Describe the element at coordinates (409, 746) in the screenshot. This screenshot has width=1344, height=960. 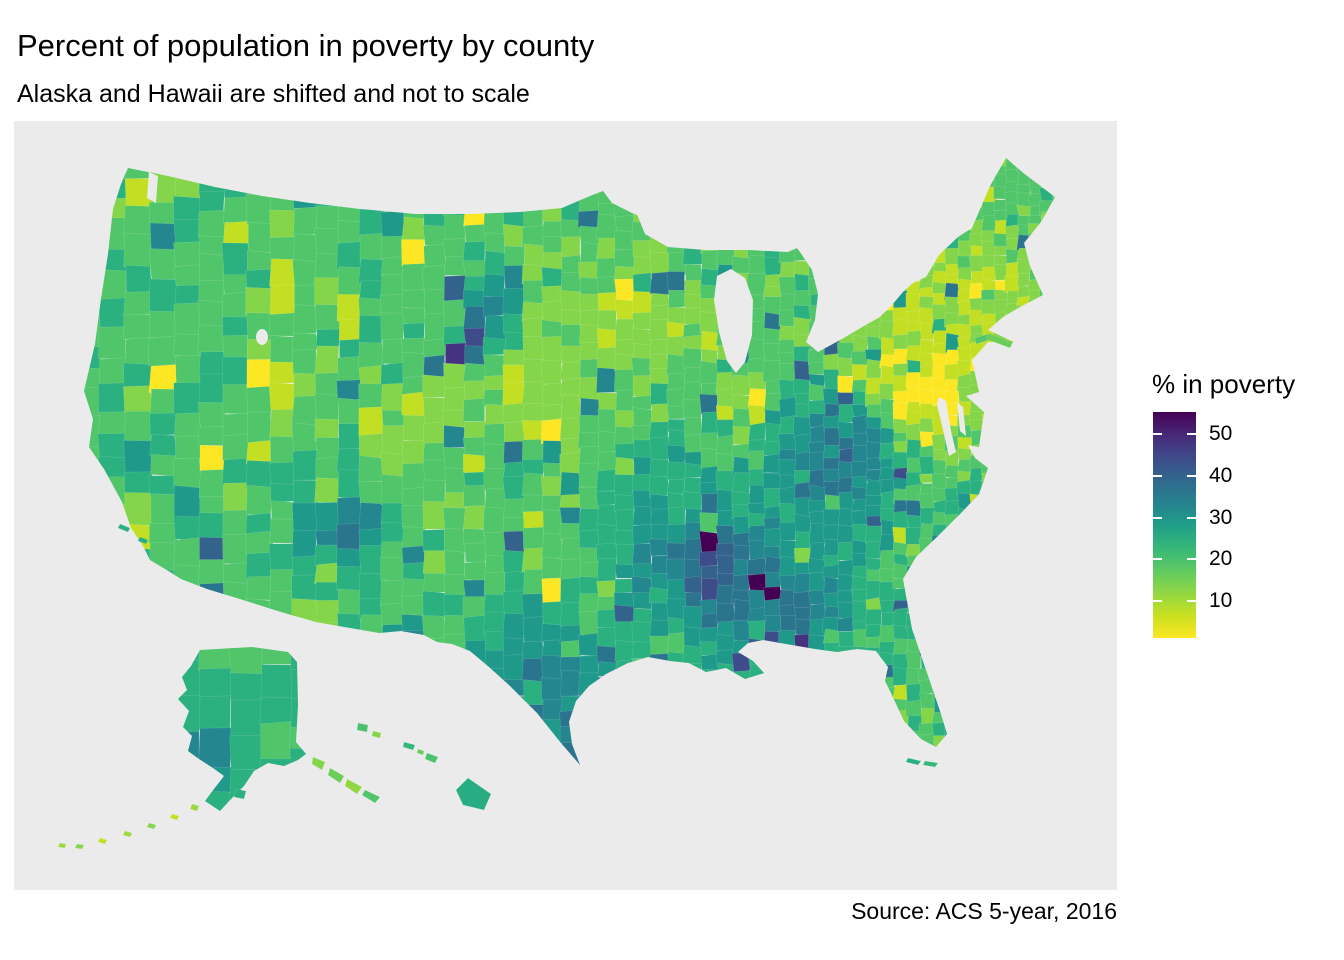
I see `island-hawaii-molokai` at that location.